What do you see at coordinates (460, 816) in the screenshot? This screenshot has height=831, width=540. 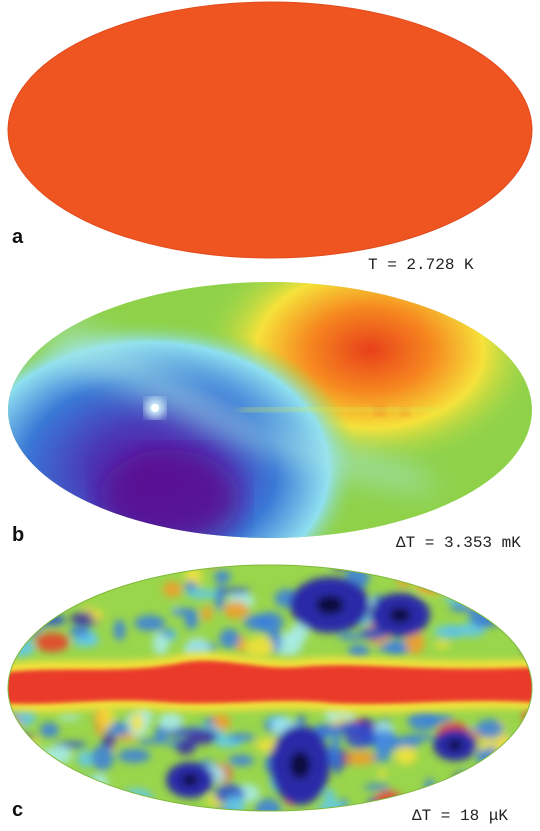 I see `panel-c-caption: ΔT = 18 μK` at bounding box center [460, 816].